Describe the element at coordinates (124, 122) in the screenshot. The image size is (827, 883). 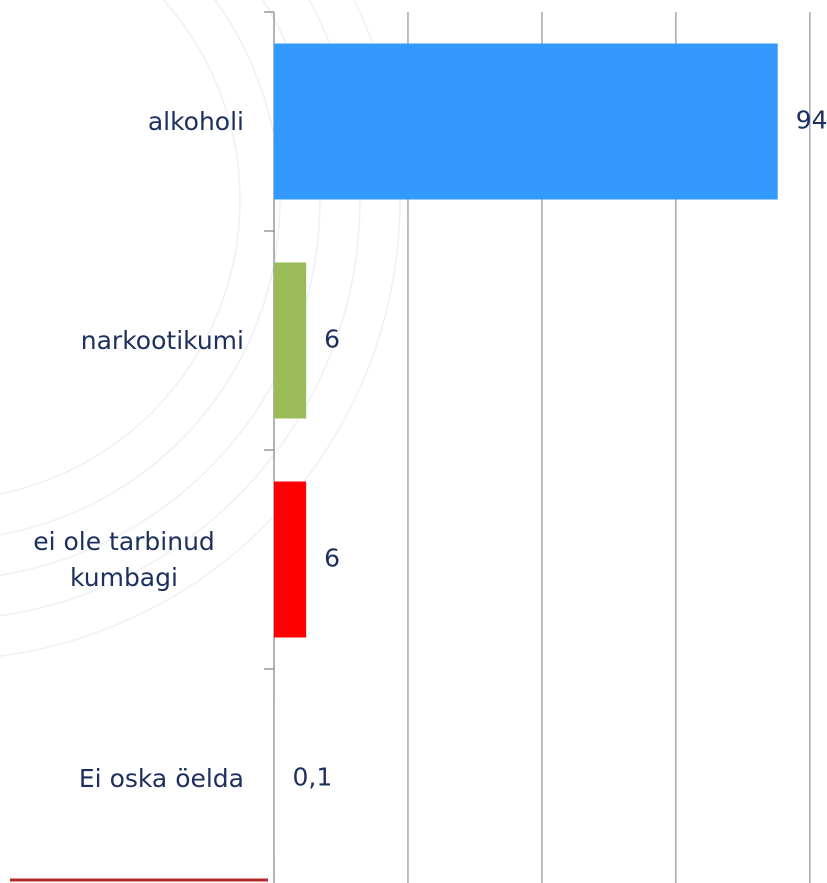
I see `category-label: alkoholi` at that location.